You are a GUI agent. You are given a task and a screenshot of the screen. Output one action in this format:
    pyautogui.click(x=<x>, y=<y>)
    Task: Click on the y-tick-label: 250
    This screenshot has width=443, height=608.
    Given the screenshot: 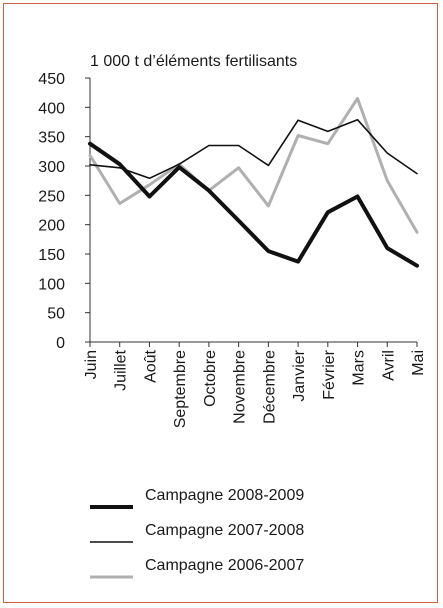 What is the action you would take?
    pyautogui.click(x=51, y=196)
    